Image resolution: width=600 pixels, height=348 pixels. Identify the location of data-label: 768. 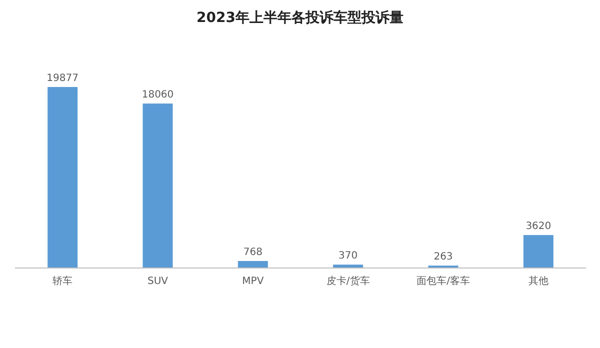
(252, 252).